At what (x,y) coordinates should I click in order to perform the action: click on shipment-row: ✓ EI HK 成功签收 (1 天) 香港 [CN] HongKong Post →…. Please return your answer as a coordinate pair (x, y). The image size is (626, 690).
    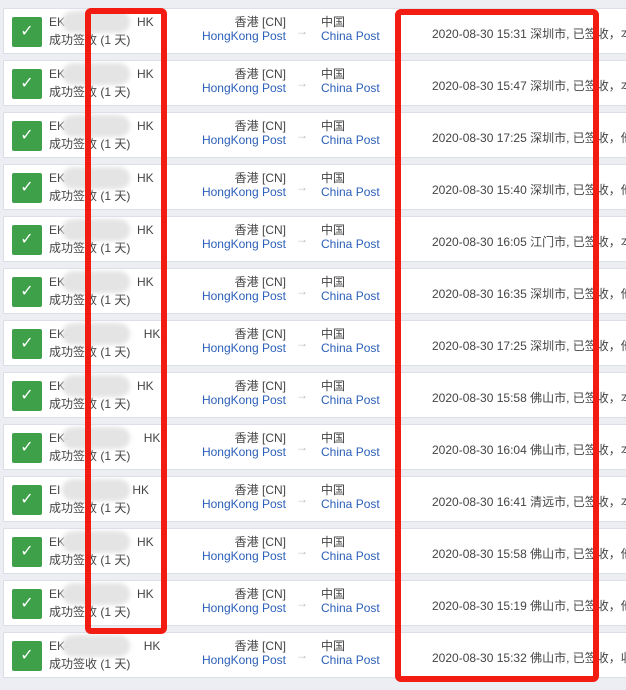
    Looking at the image, I should click on (314, 499).